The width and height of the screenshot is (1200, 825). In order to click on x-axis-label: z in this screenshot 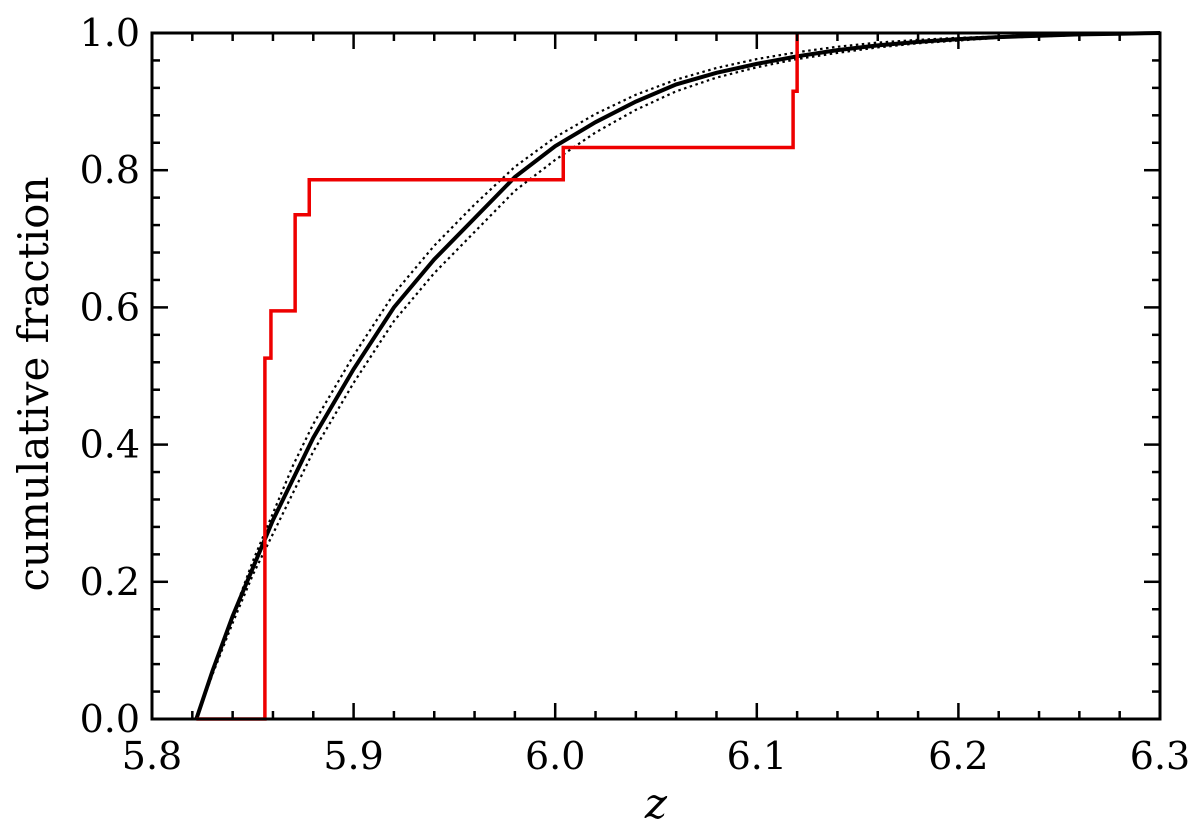, I will do `click(656, 802)`.